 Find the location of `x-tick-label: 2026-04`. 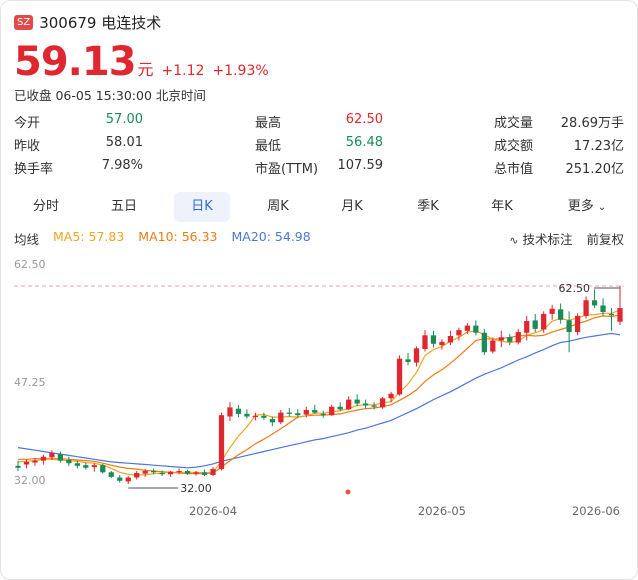

x-tick-label: 2026-04 is located at coordinates (213, 511).